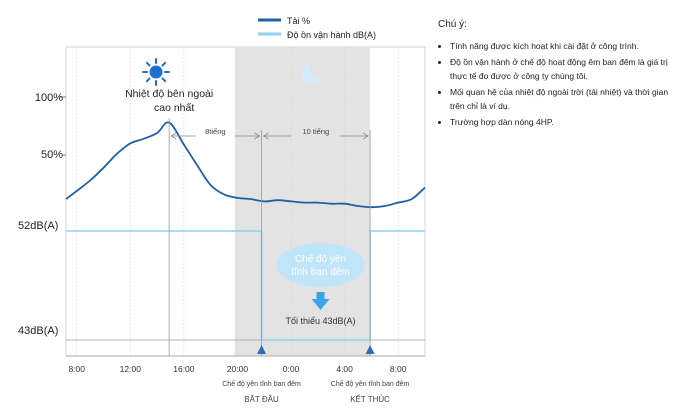 This screenshot has height=414, width=686. Describe the element at coordinates (245, 165) in the screenshot. I see `load-series-line` at that location.